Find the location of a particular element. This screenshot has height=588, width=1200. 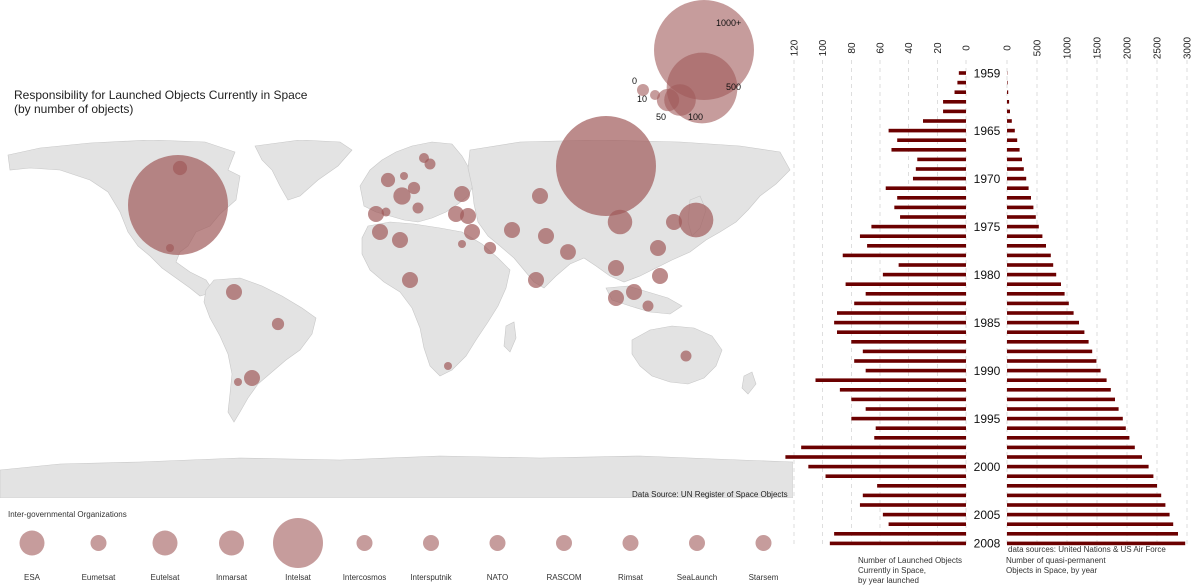

launched-bar-1980 is located at coordinates (924, 274).